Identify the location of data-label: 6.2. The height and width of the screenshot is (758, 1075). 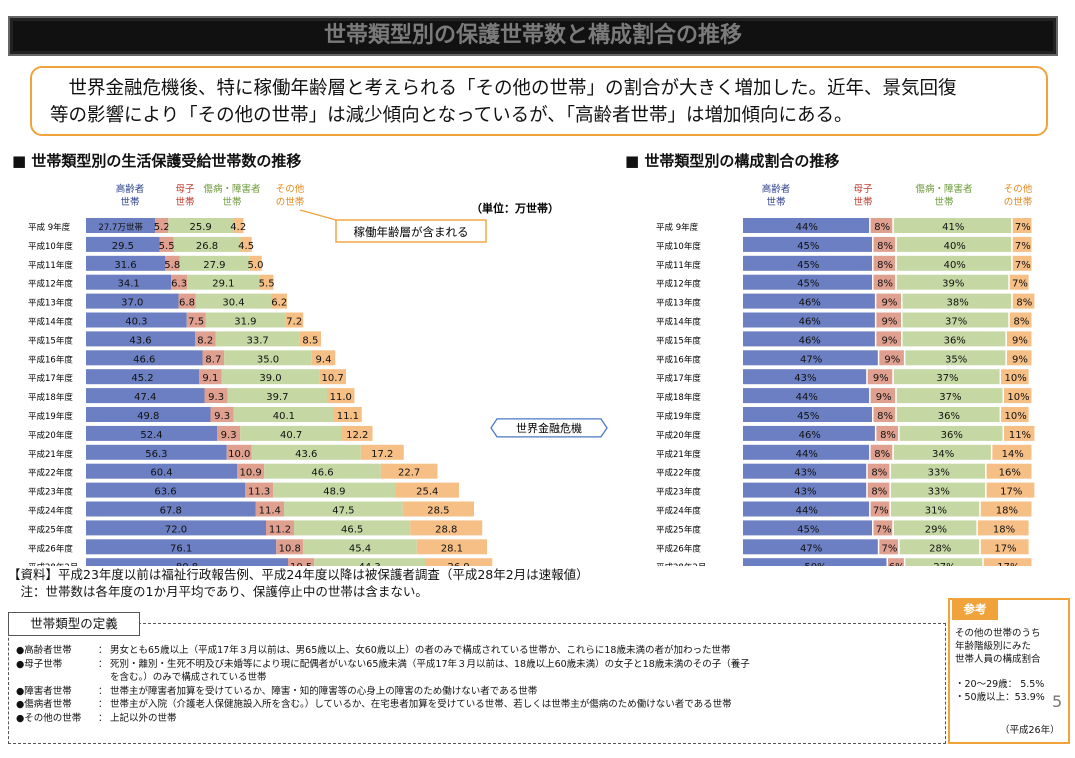
(279, 303).